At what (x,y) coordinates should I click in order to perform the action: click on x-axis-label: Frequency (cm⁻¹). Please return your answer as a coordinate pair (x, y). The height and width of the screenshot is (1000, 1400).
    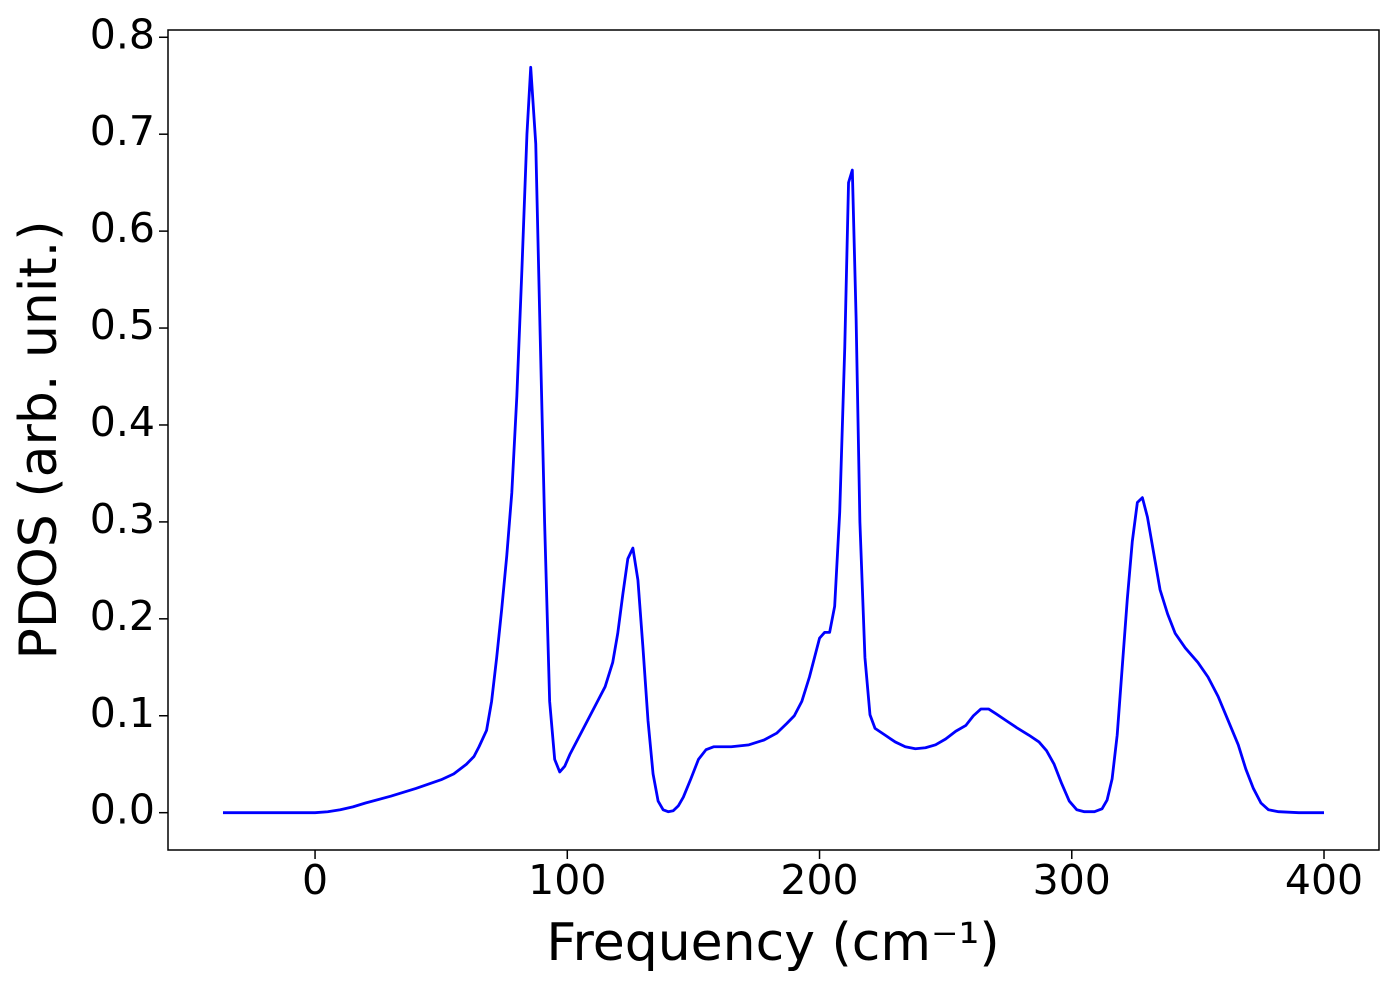
    Looking at the image, I should click on (772, 943).